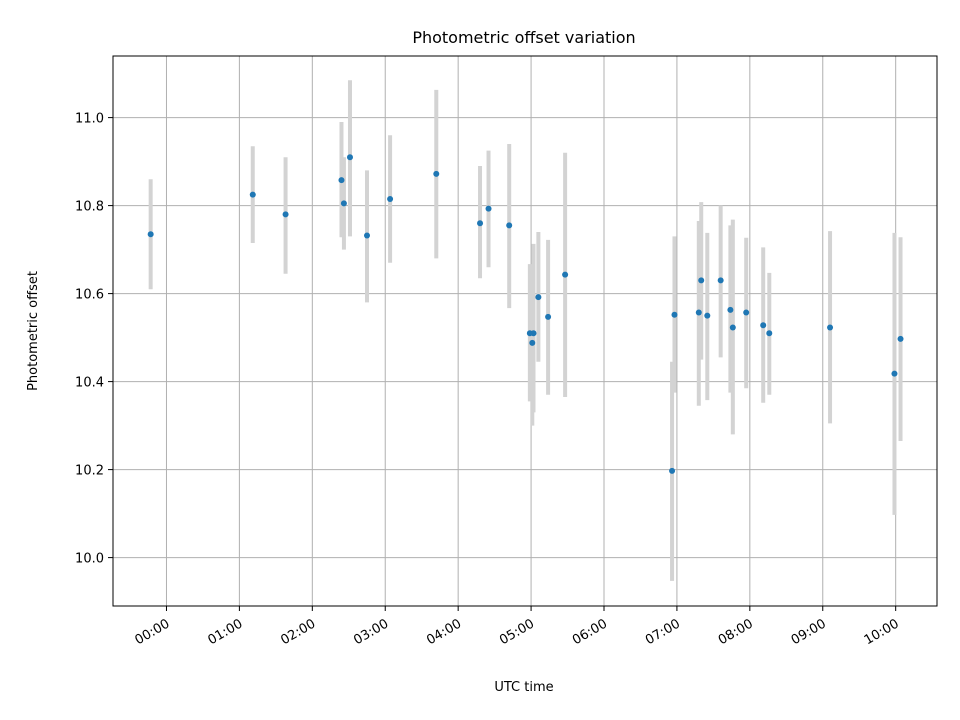 The width and height of the screenshot is (960, 720). Describe the element at coordinates (371, 632) in the screenshot. I see `x-tick-label: 03:00` at that location.